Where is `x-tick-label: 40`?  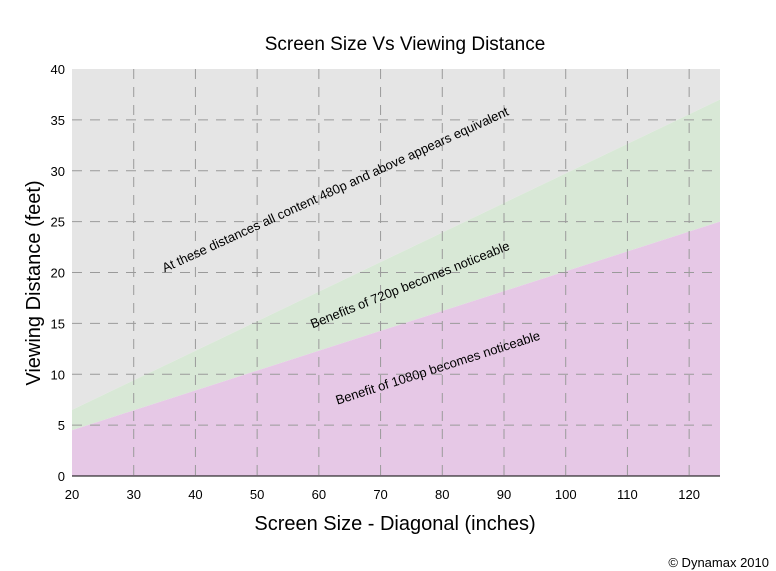 x-tick-label: 40 is located at coordinates (195, 494).